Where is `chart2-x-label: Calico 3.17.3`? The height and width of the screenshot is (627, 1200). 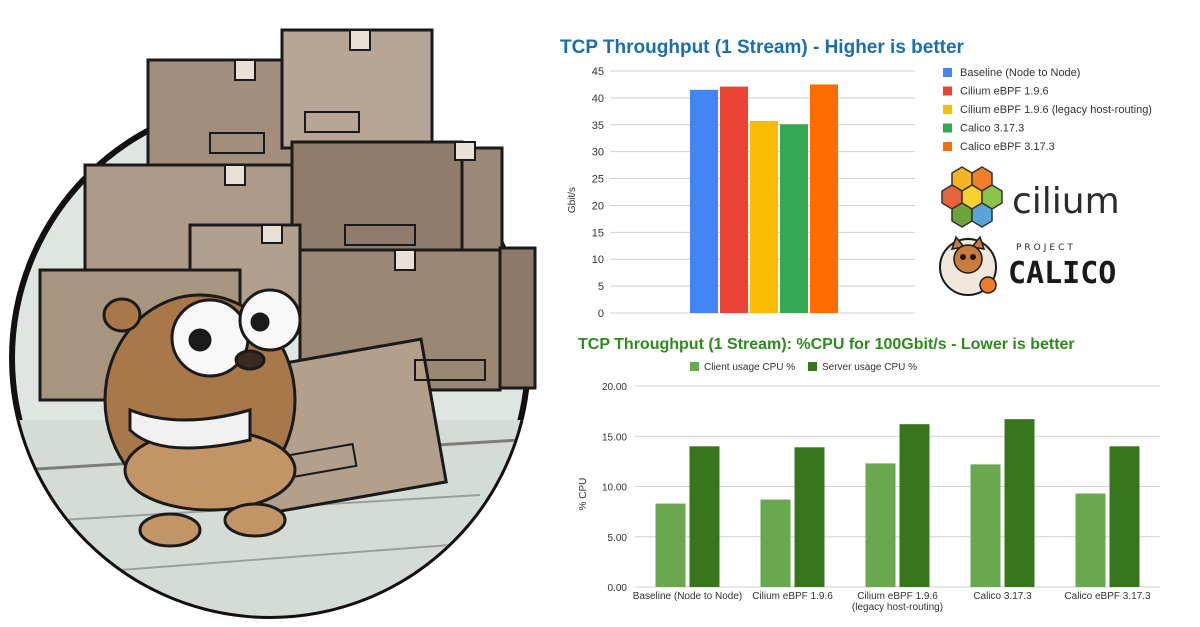 chart2-x-label: Calico 3.17.3 is located at coordinates (1002, 596).